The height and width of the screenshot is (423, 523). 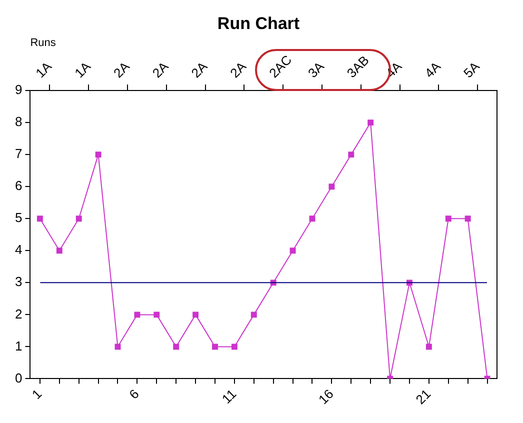 What do you see at coordinates (18, 90) in the screenshot?
I see `y-tick-label: 9` at bounding box center [18, 90].